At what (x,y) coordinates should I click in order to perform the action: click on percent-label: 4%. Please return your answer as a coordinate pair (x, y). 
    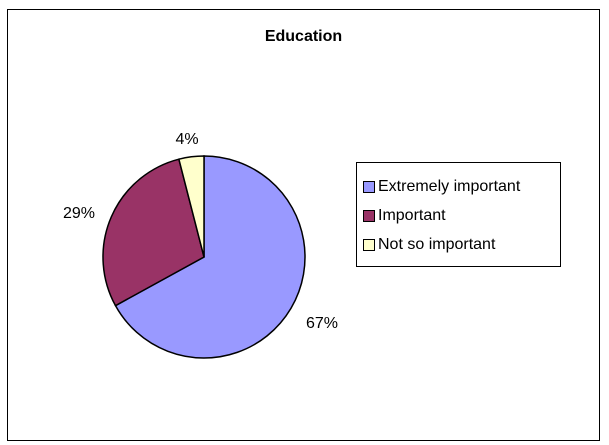
    Looking at the image, I should click on (186, 139).